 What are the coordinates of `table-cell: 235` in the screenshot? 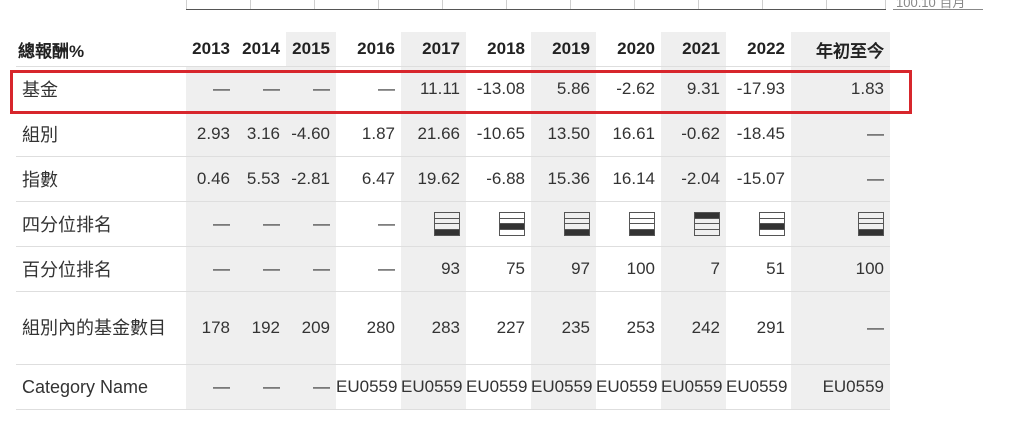 It's located at (563, 328).